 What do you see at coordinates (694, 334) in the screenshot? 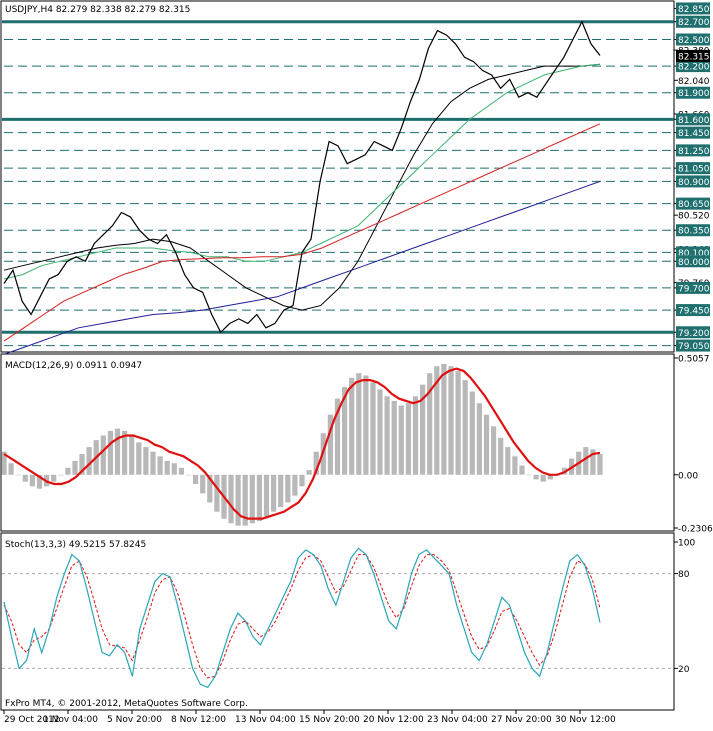
I see `price-tick-label: 79.200` at bounding box center [694, 334].